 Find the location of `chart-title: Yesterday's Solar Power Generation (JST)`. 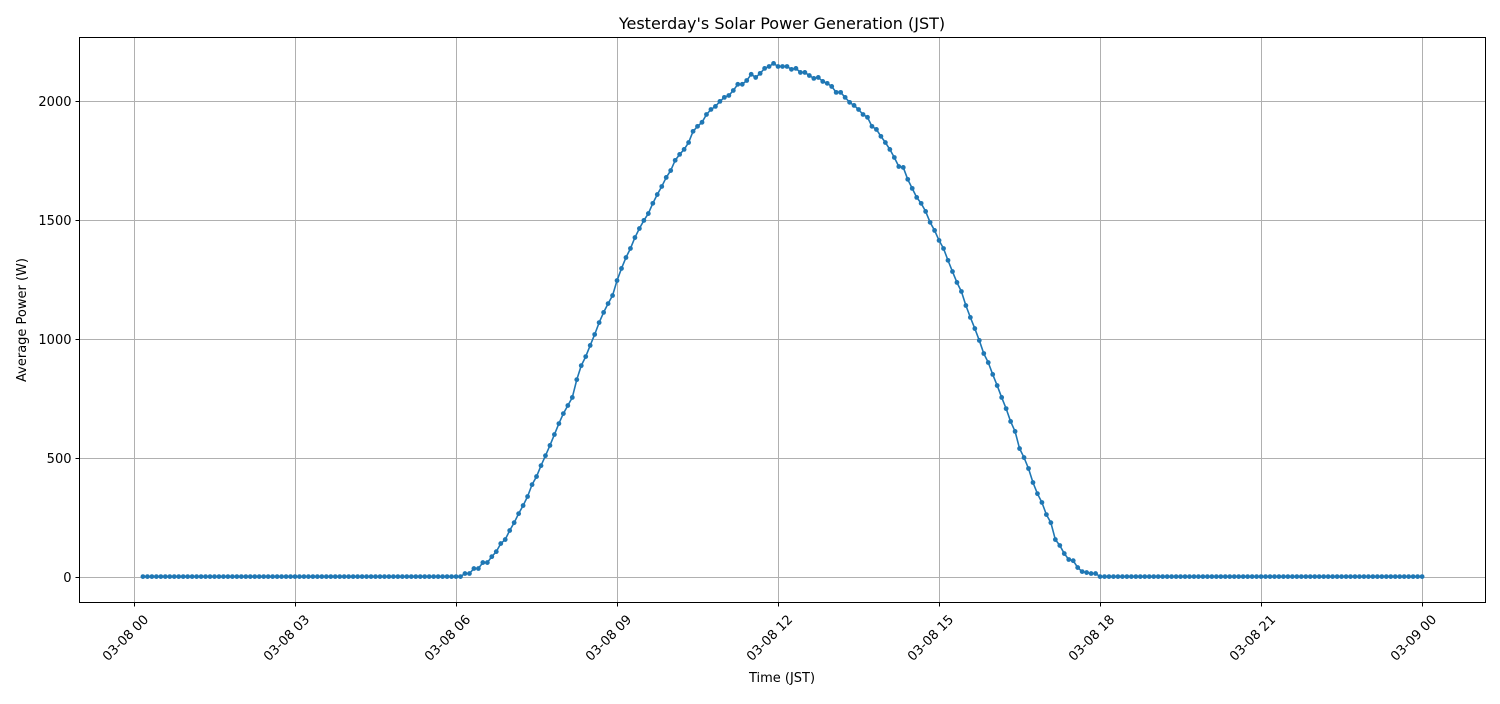

chart-title: Yesterday's Solar Power Generation (JST) is located at coordinates (781, 23).